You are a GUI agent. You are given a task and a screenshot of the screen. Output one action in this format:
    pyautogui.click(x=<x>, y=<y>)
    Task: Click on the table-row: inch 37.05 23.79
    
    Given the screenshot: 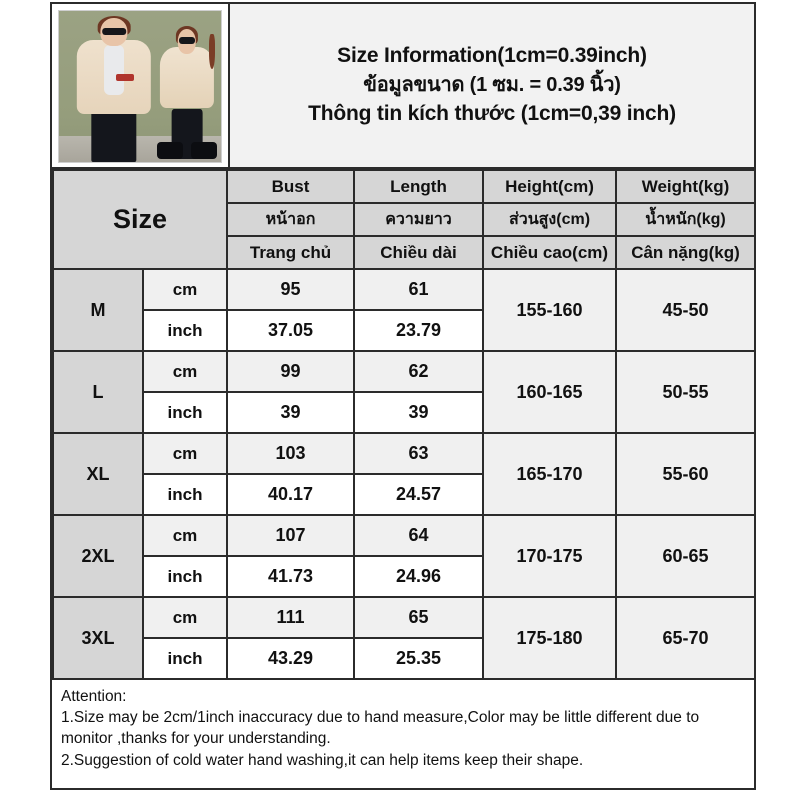 What is the action you would take?
    pyautogui.click(x=404, y=330)
    